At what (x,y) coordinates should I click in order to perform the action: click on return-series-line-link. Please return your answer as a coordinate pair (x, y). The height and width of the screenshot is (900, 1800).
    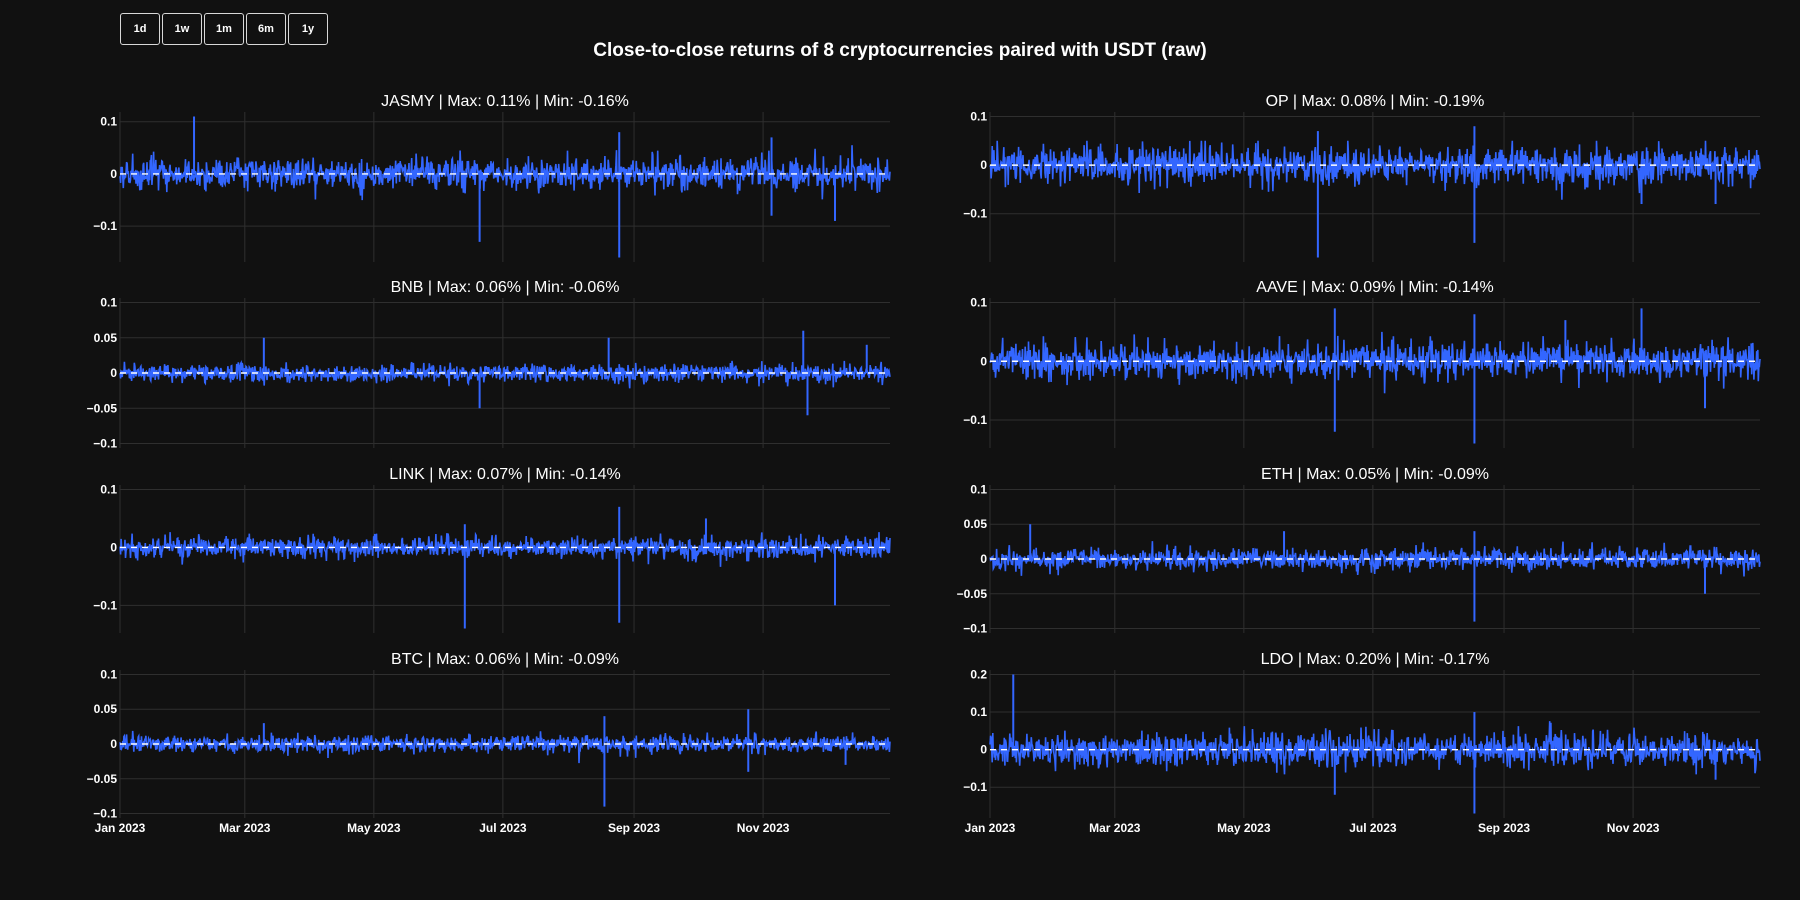
    Looking at the image, I should click on (505, 549).